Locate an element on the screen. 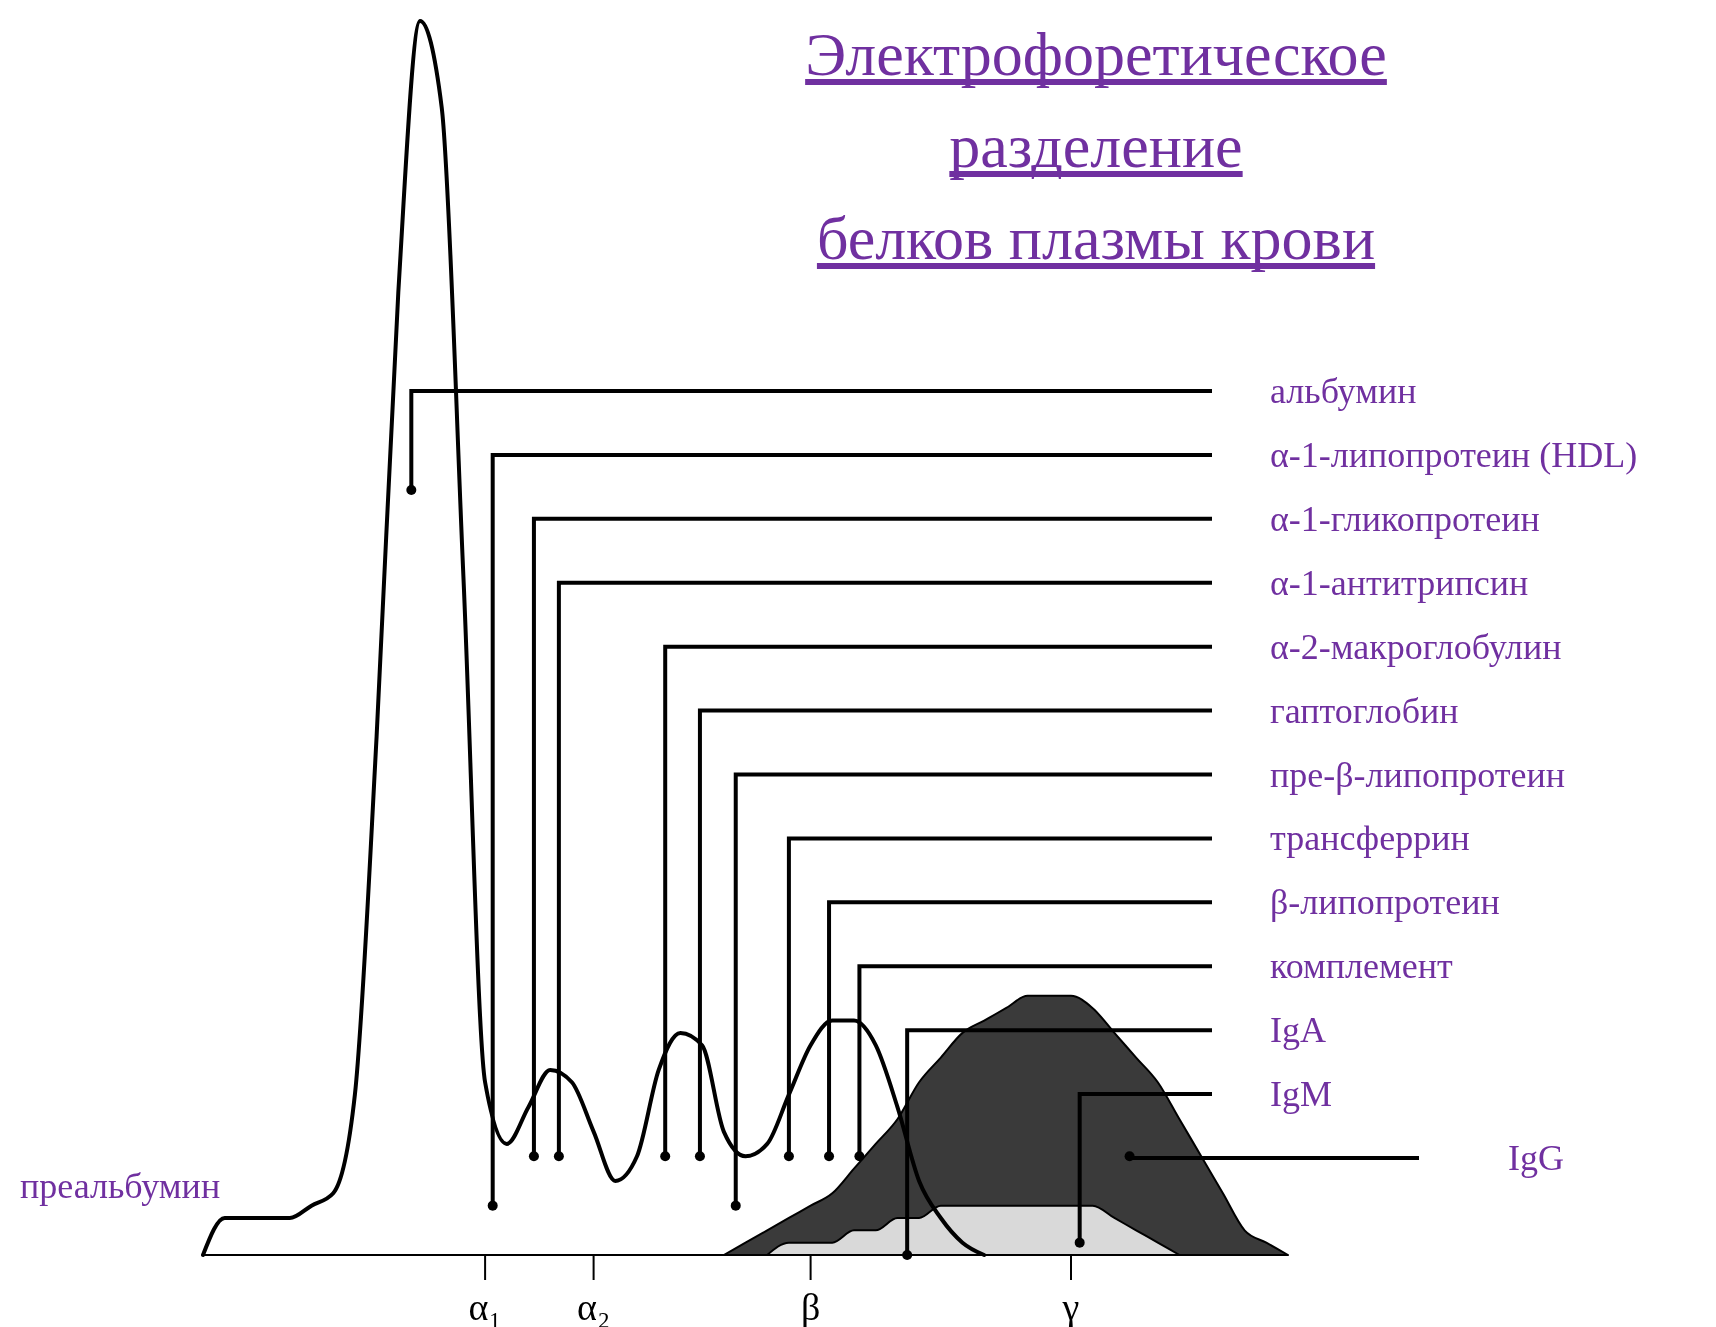 This screenshot has width=1716, height=1327. annotation: IgM is located at coordinates (1301, 1094).